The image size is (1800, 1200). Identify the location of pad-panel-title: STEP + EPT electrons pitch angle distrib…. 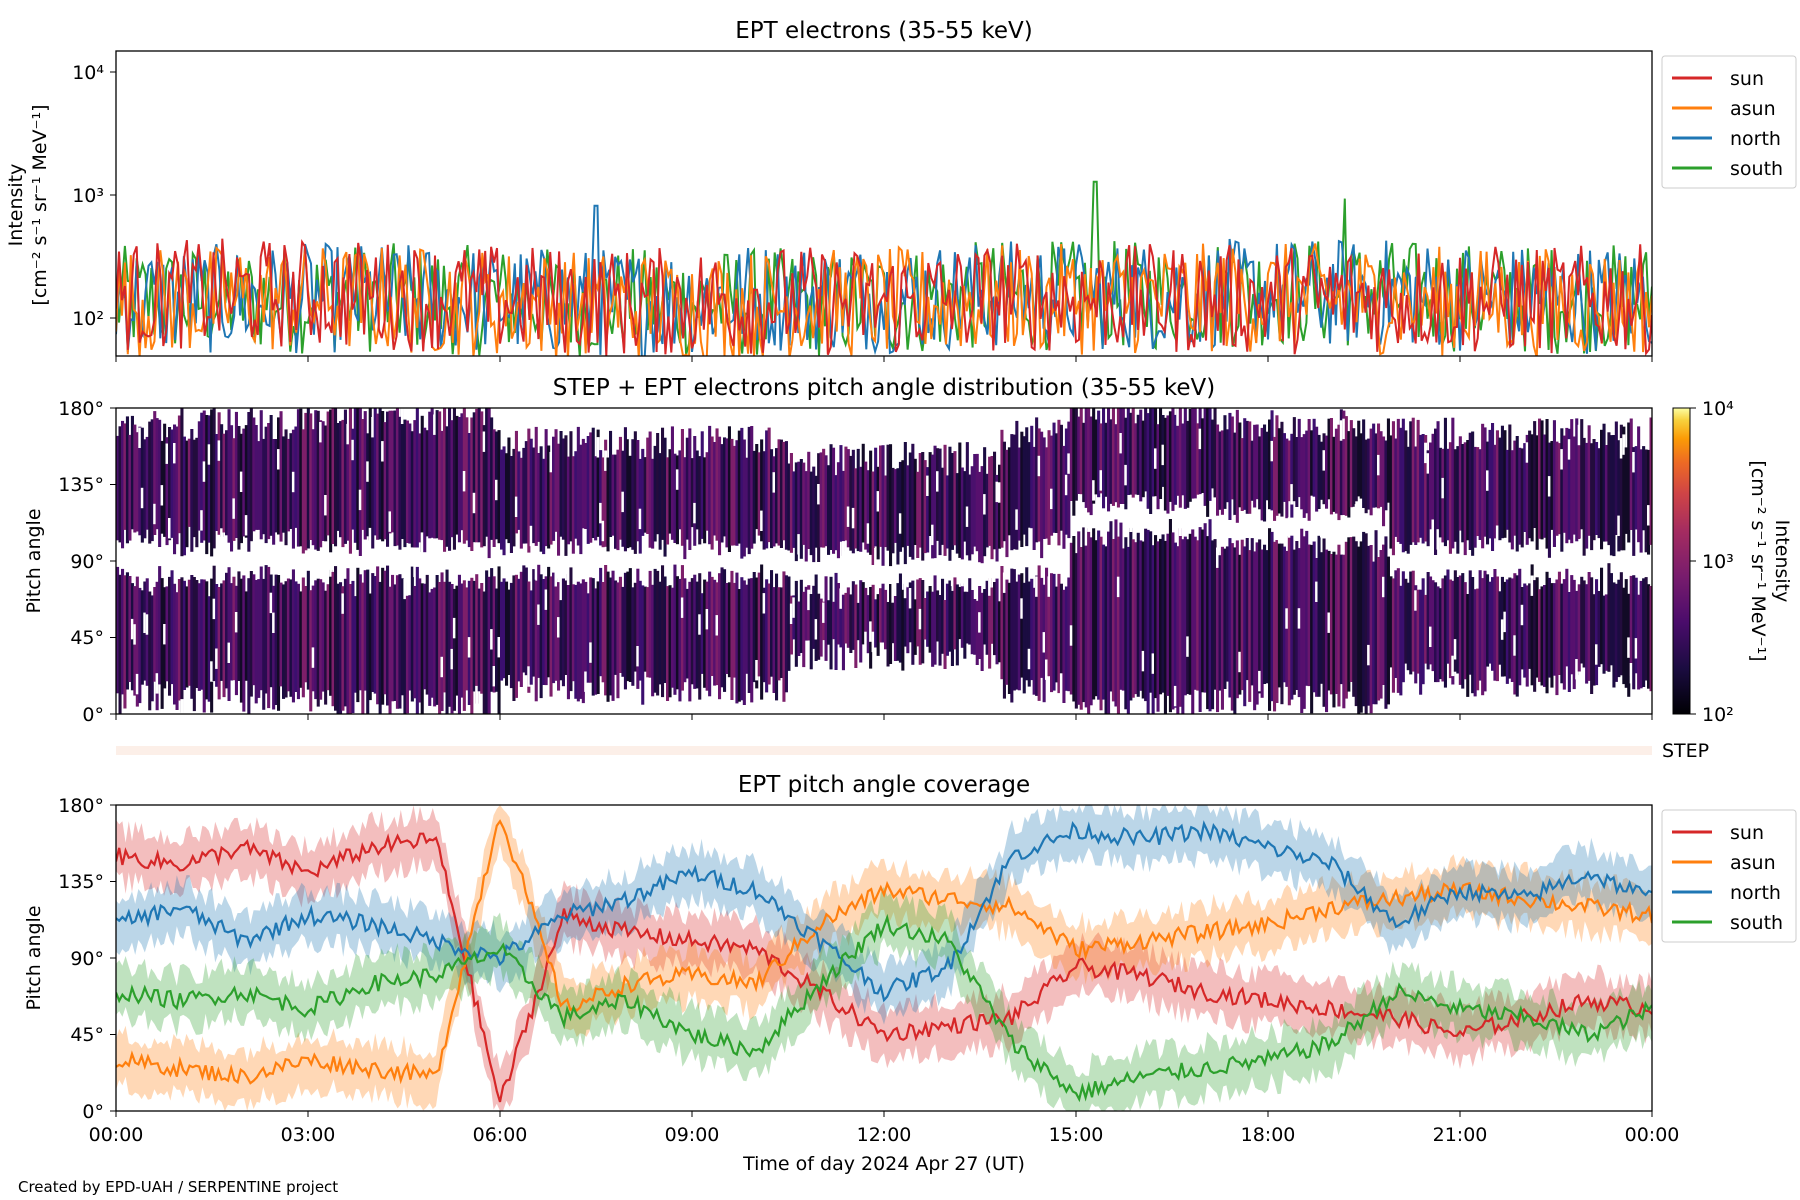
(884, 388).